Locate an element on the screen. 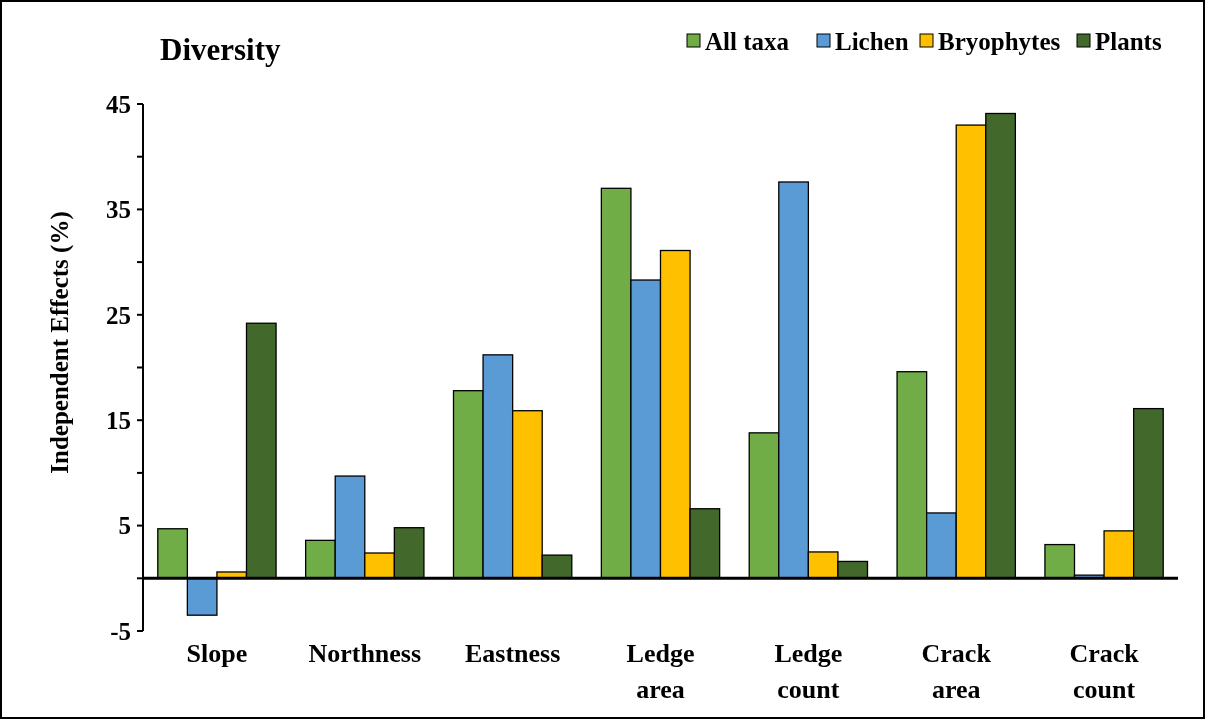 This screenshot has width=1205, height=719. x-tick-label: Ledge count is located at coordinates (808, 671).